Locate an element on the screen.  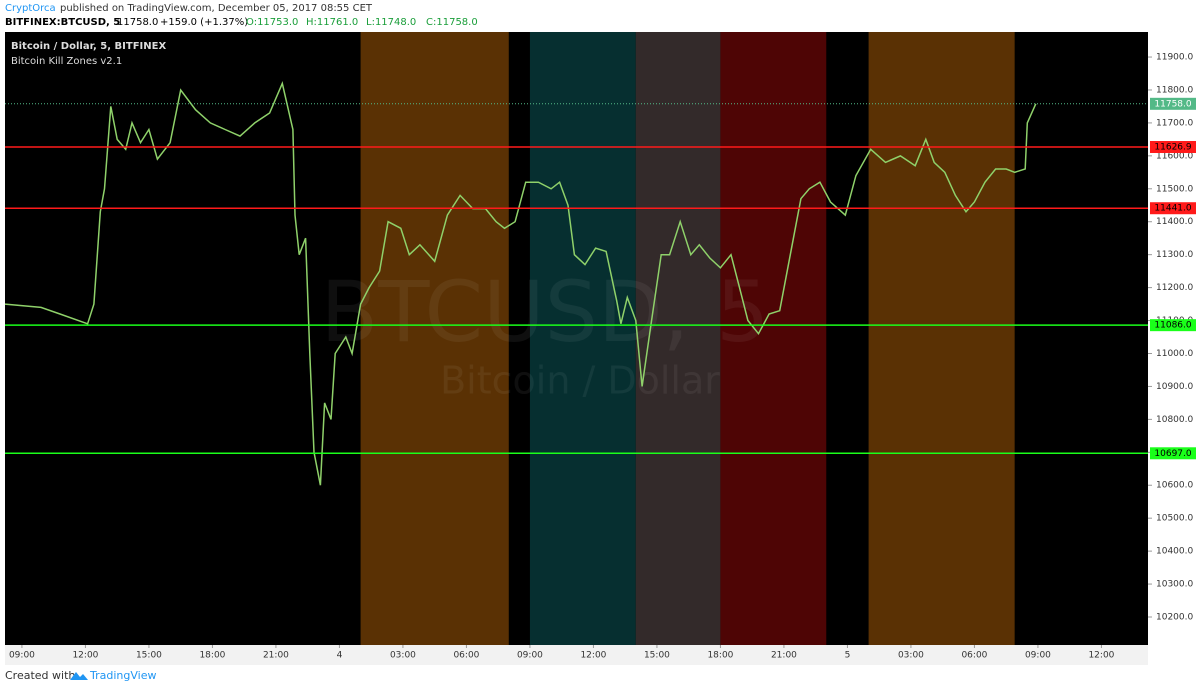
time-axis-background is located at coordinates (576, 655).